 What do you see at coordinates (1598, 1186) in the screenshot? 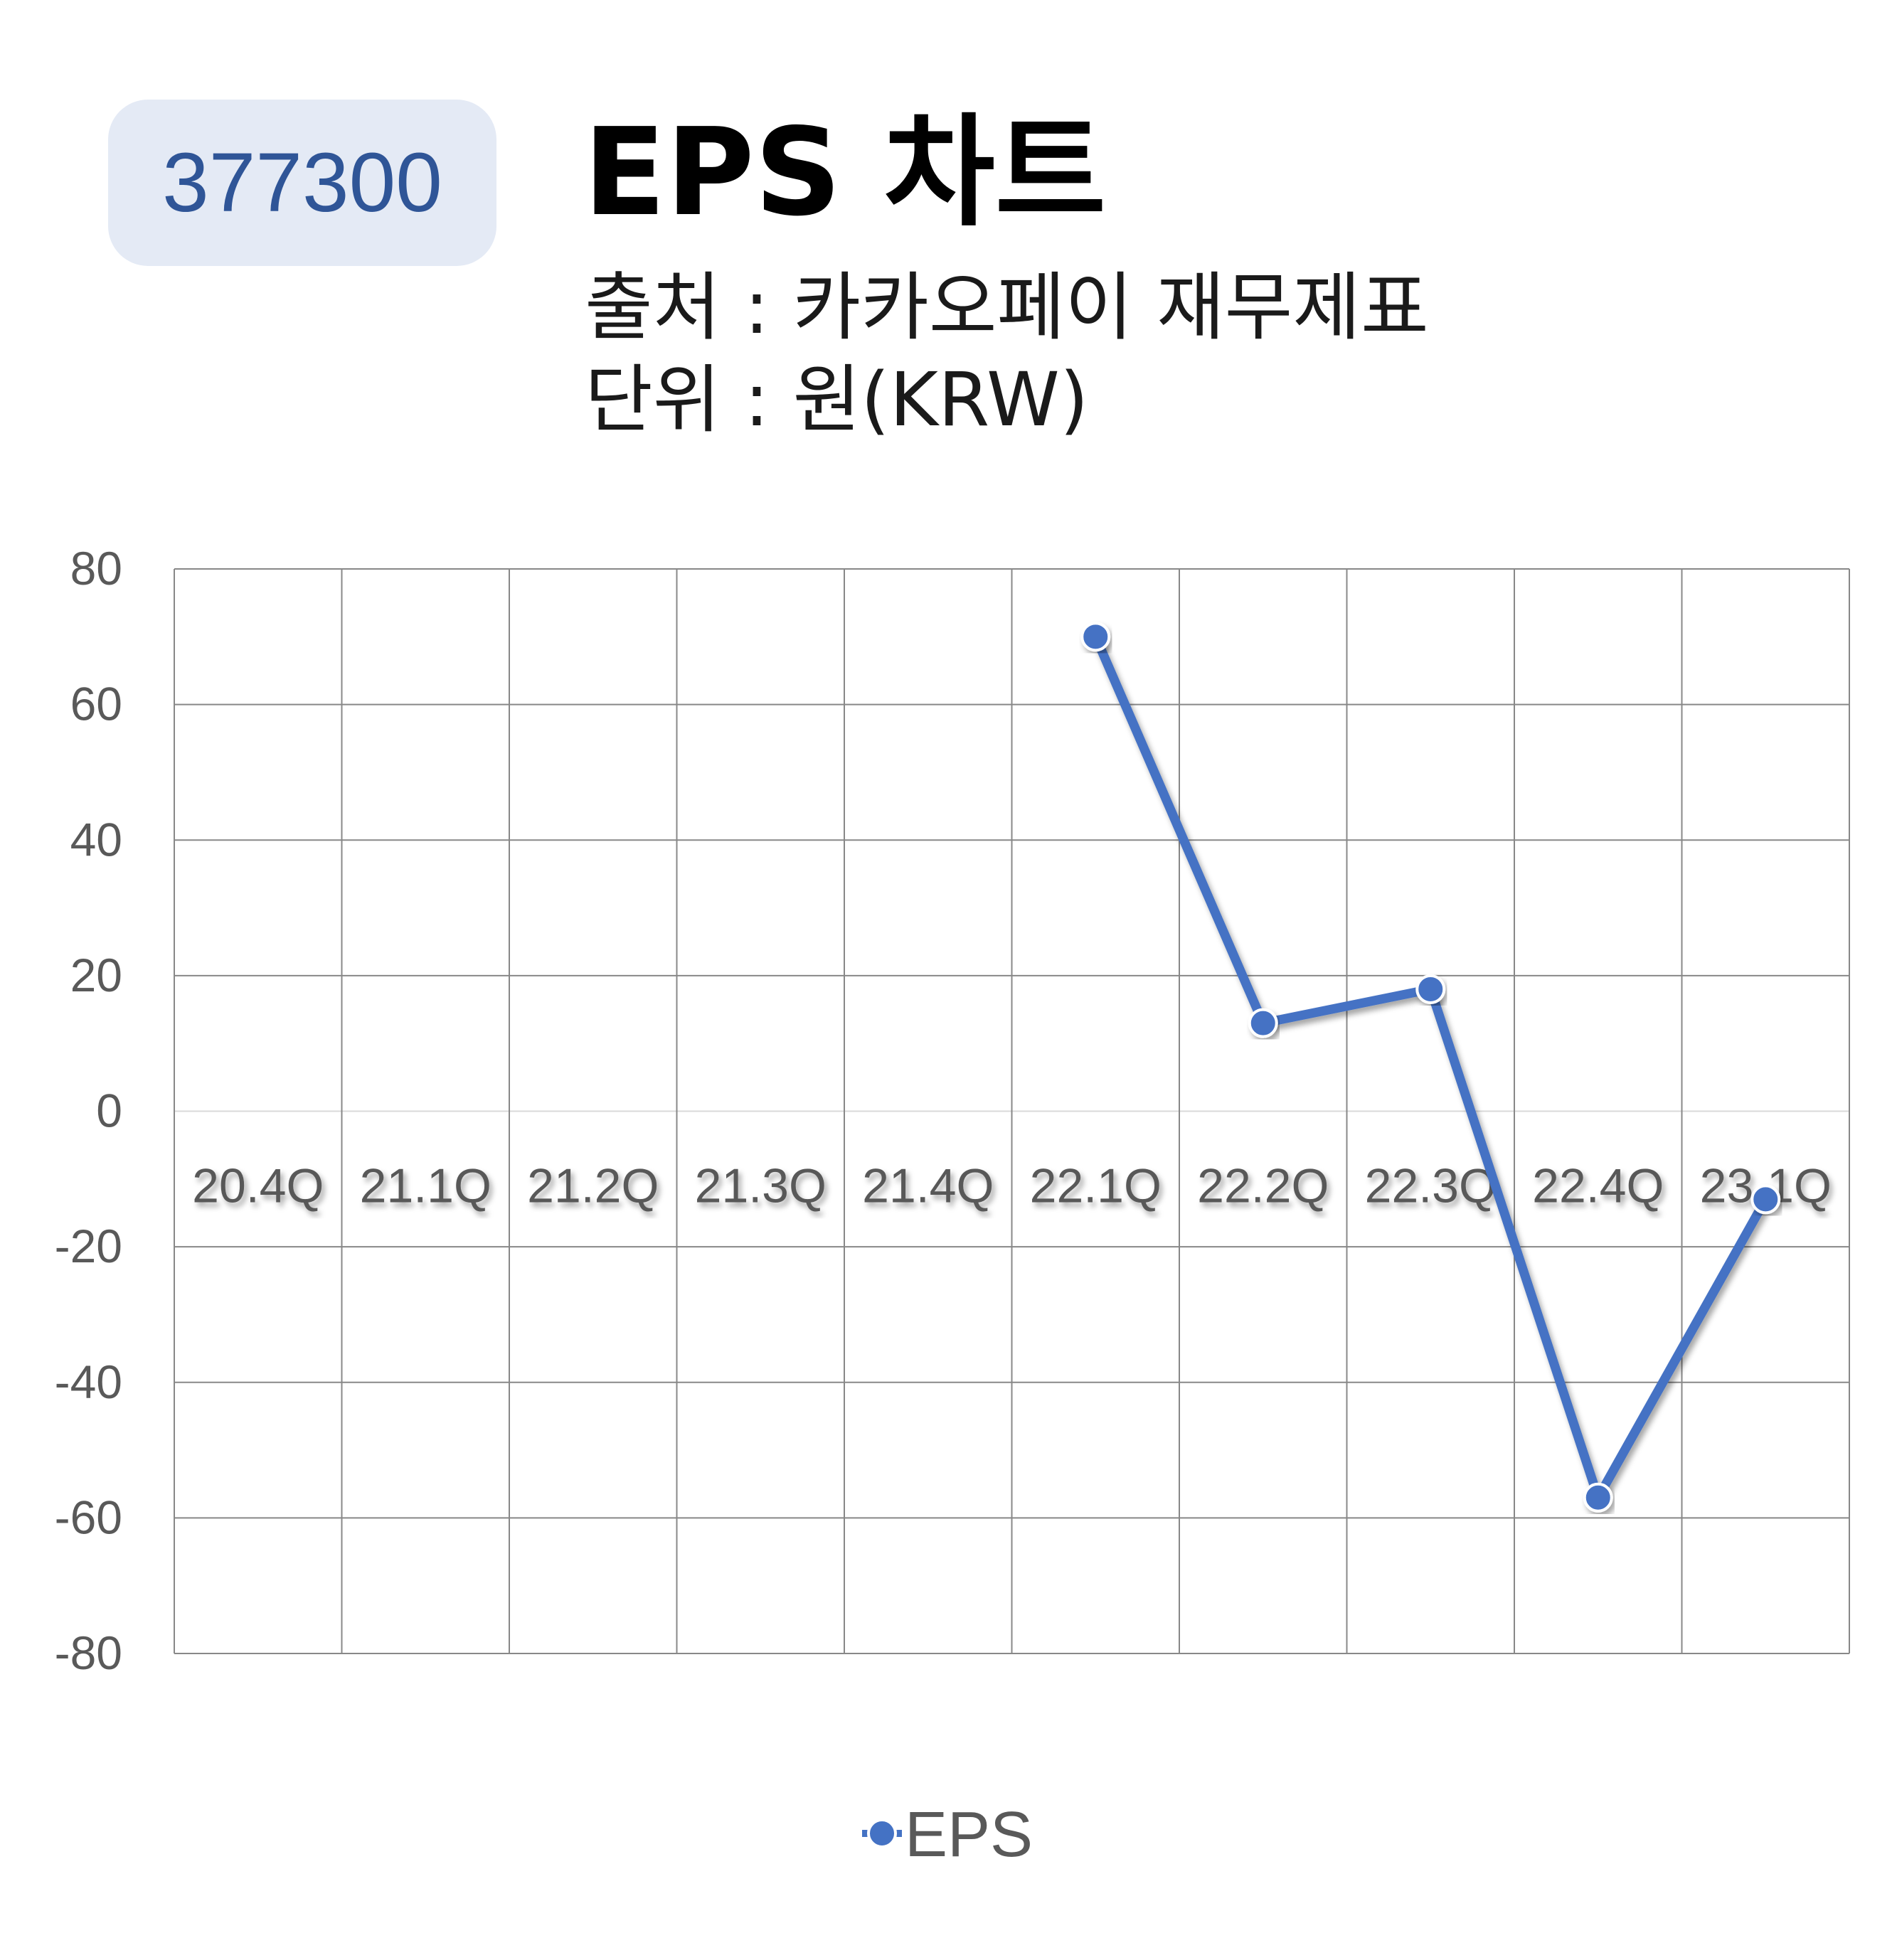
I see `x-tick-label: 22.4Q` at bounding box center [1598, 1186].